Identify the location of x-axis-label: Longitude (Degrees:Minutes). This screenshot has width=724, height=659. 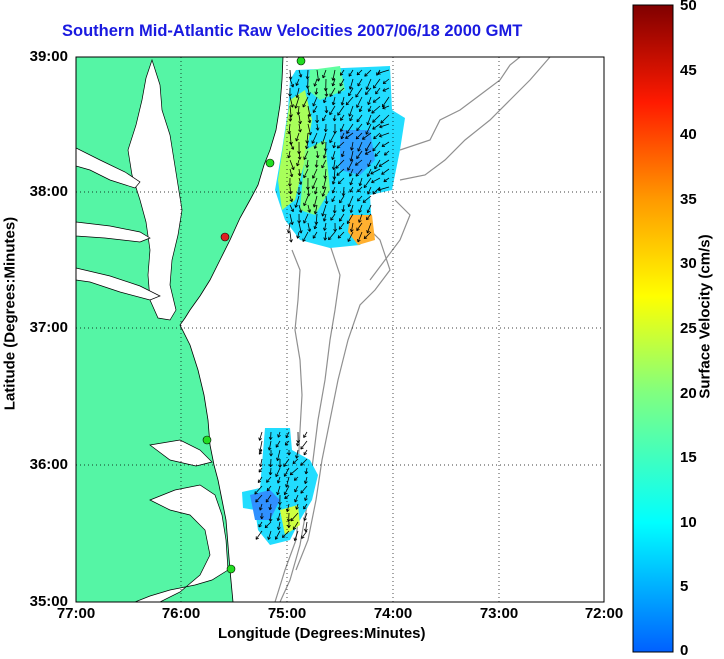
(322, 633).